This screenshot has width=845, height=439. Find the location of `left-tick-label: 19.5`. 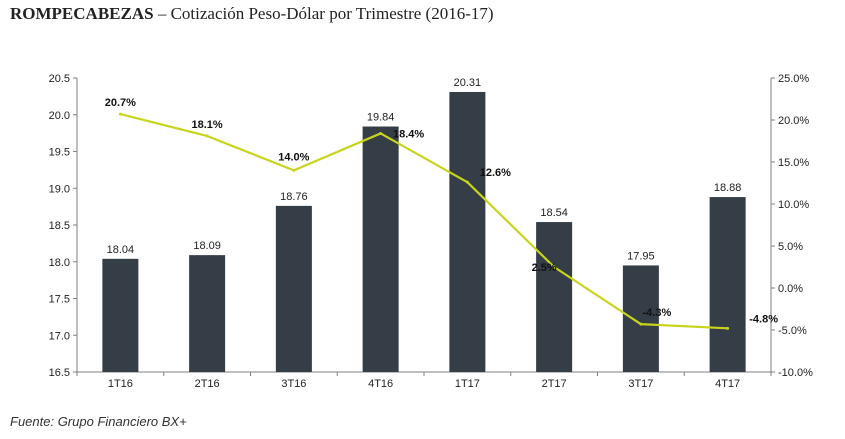

left-tick-label: 19.5 is located at coordinates (59, 153).